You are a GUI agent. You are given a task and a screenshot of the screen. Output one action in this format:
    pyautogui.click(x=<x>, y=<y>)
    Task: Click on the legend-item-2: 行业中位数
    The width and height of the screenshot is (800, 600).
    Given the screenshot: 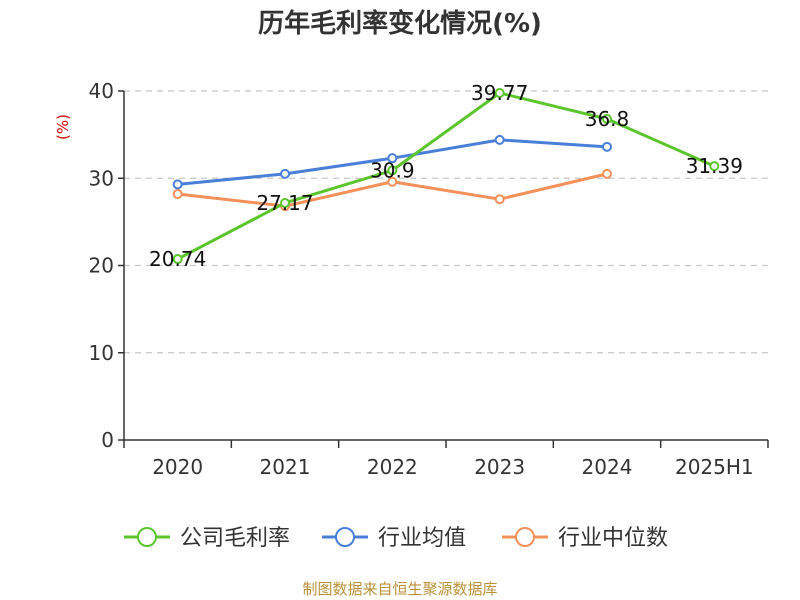 What is the action you would take?
    pyautogui.click(x=585, y=538)
    